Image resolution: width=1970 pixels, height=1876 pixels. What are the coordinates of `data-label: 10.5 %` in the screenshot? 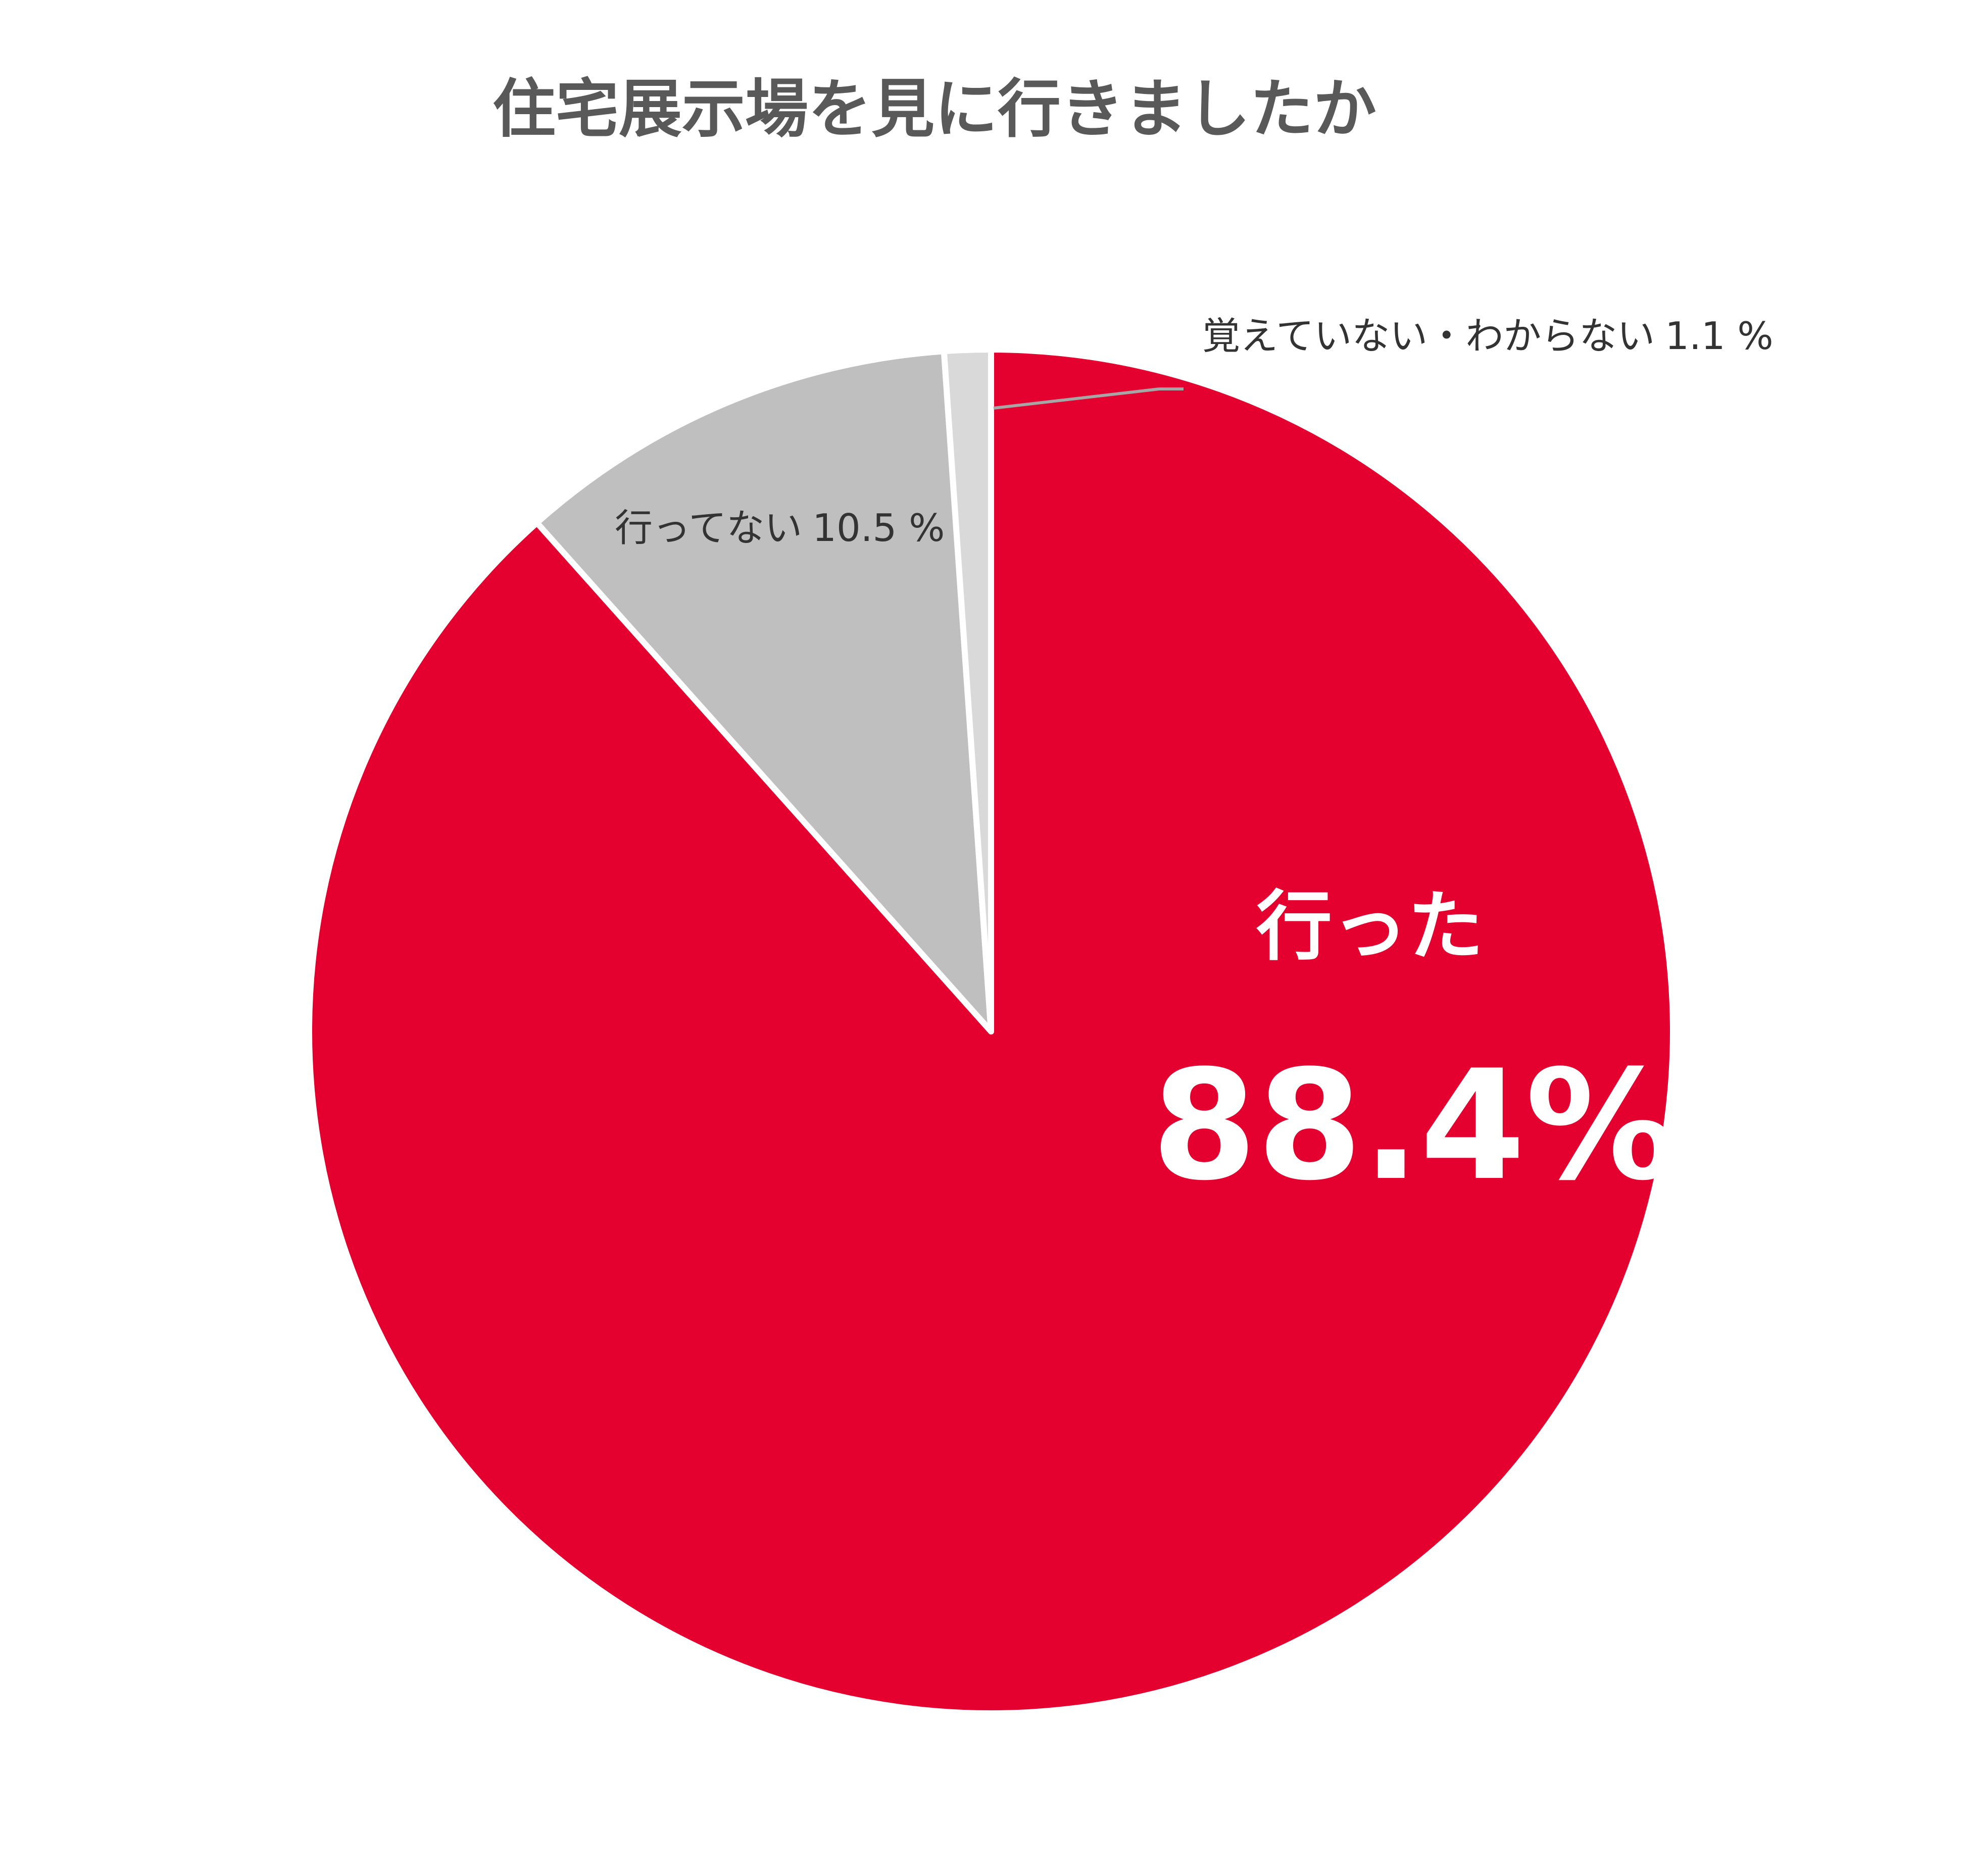 It's located at (878, 528).